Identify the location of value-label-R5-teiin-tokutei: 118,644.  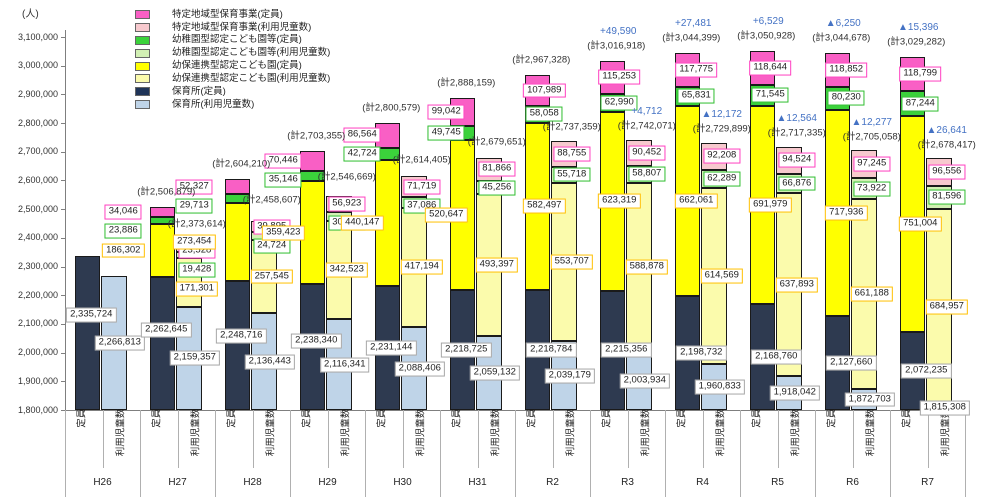
(770, 68).